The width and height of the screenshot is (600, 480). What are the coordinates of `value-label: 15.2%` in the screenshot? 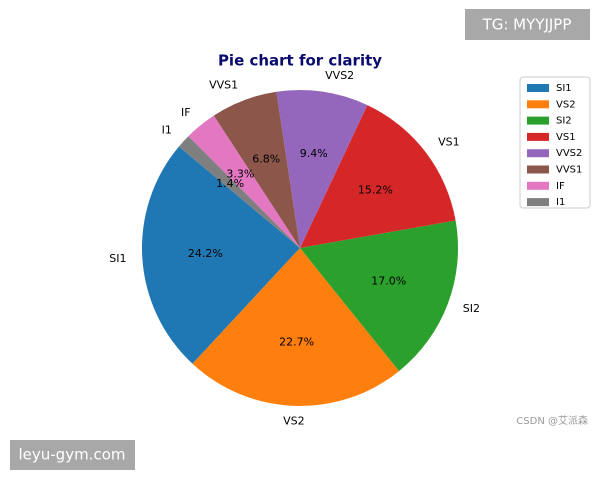 It's located at (375, 189).